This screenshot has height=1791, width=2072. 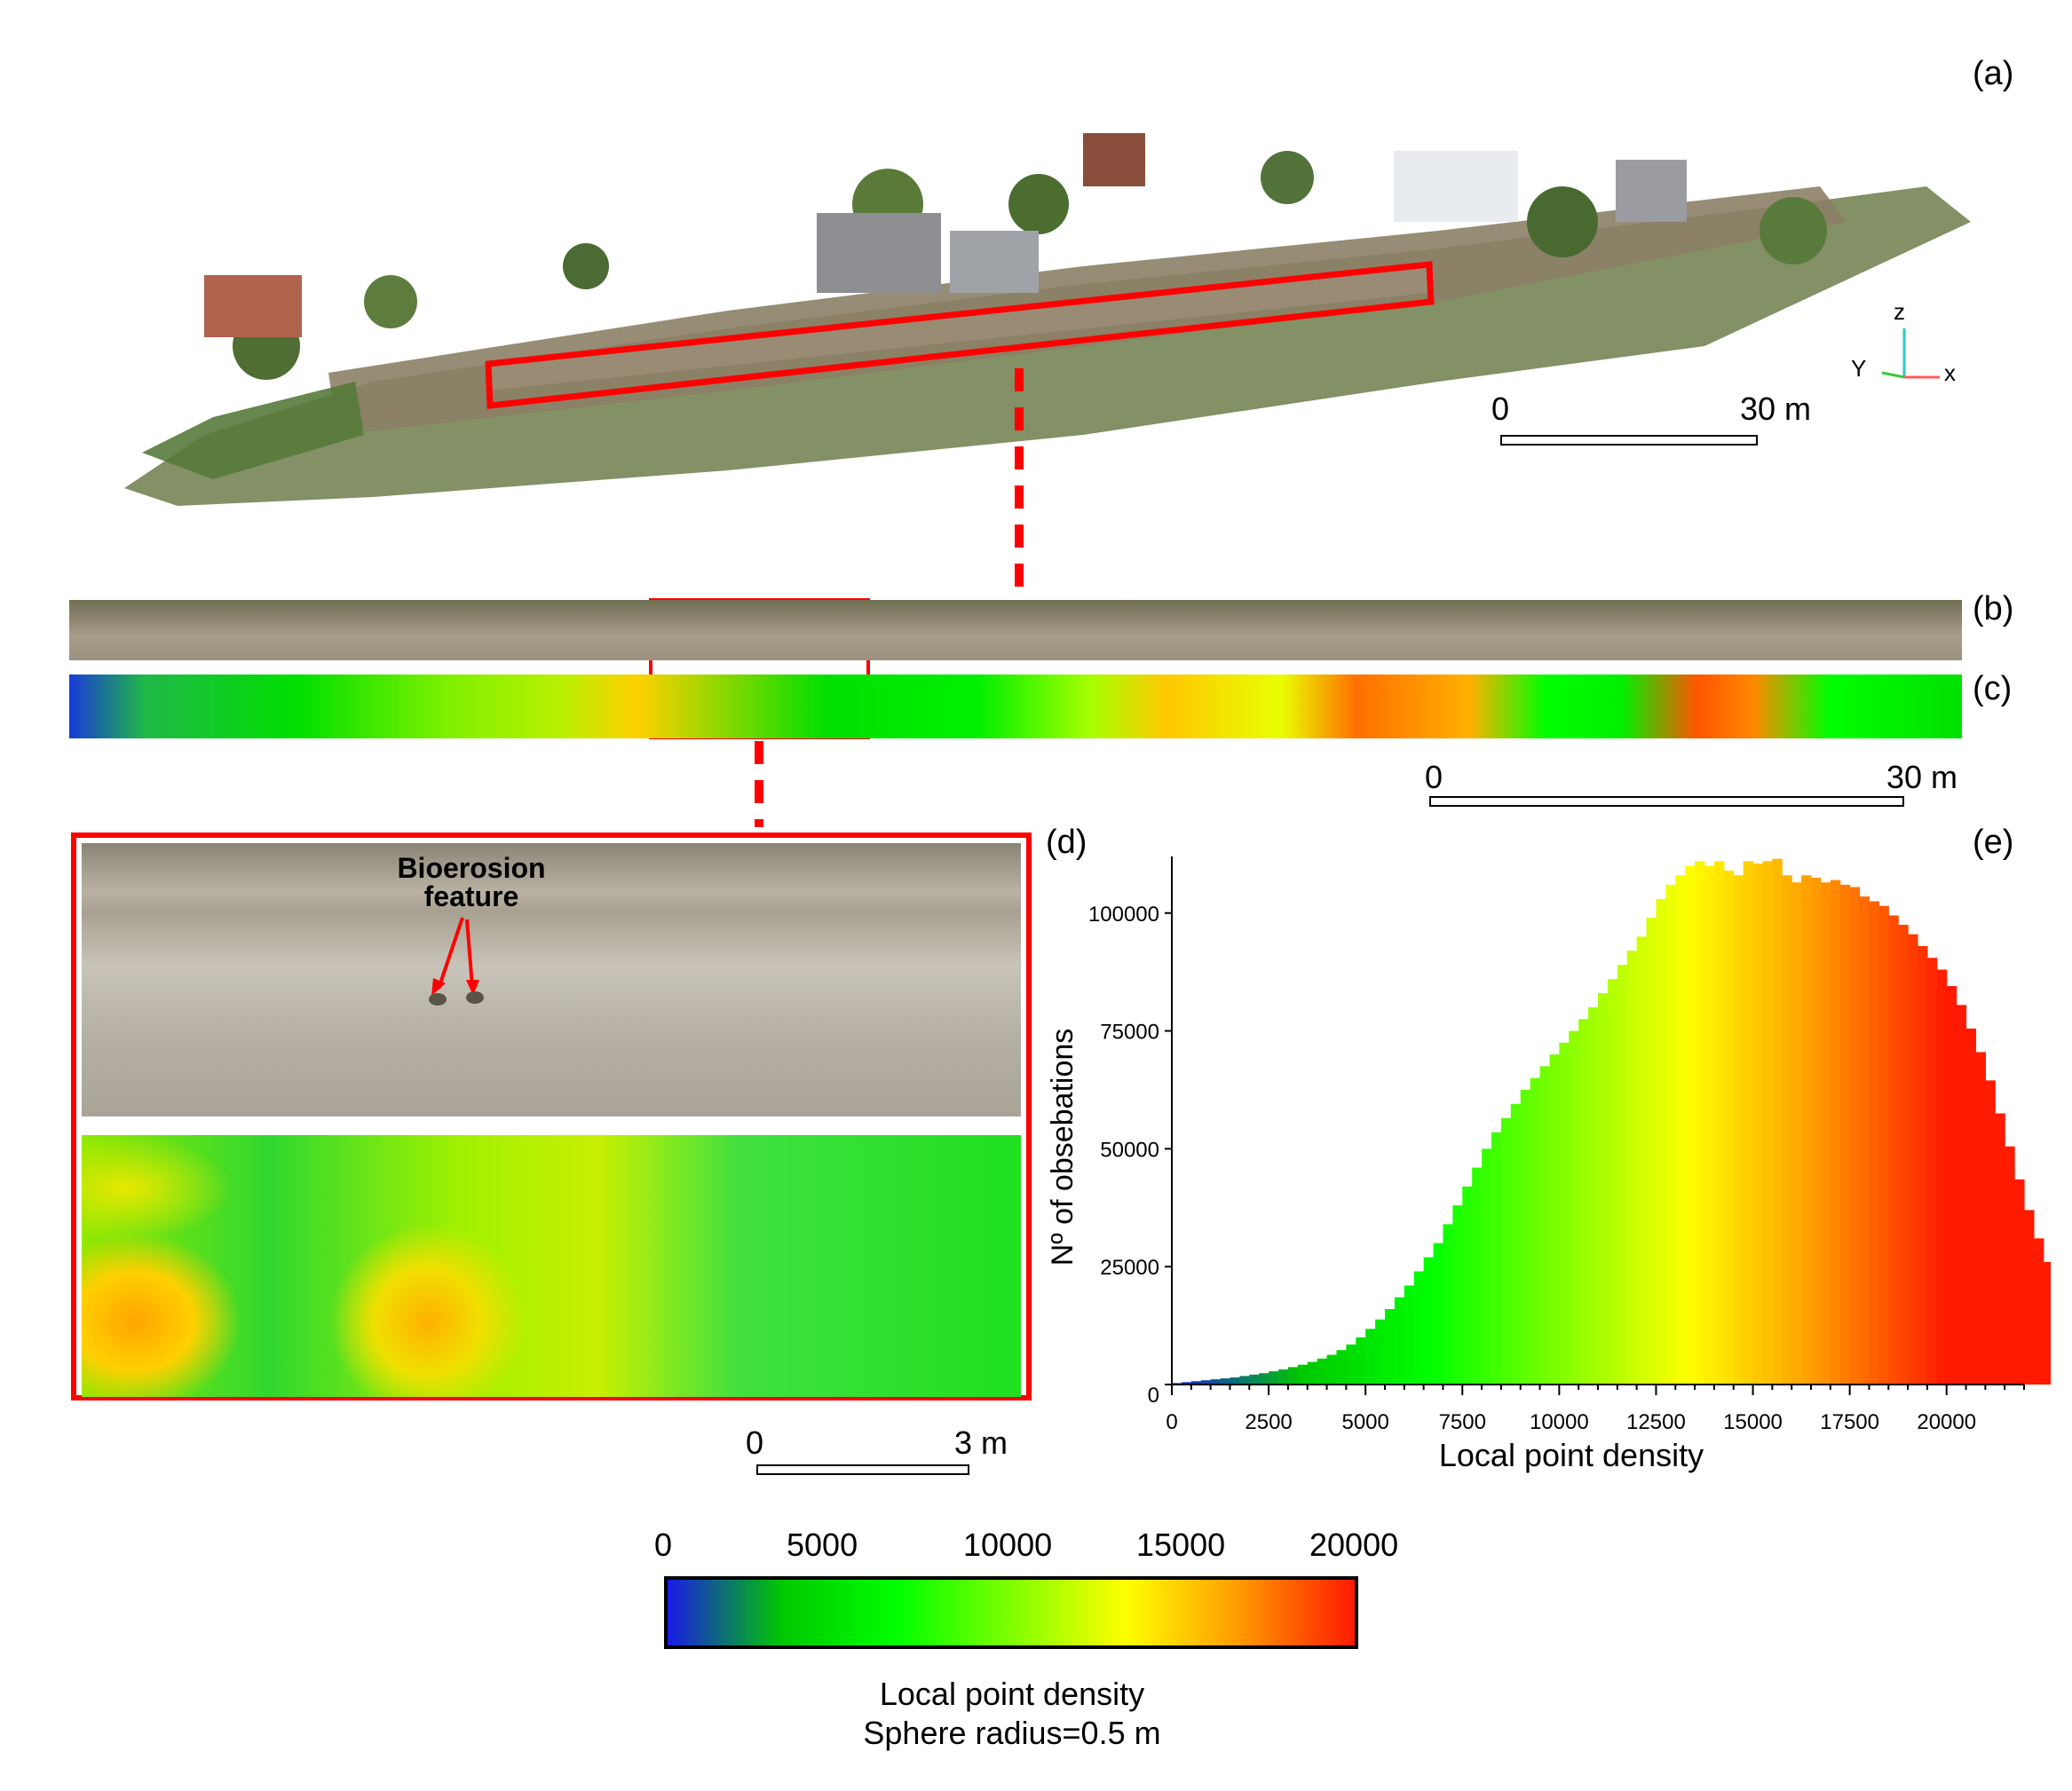 I want to click on scalebar-d-start: 0, so click(x=755, y=1442).